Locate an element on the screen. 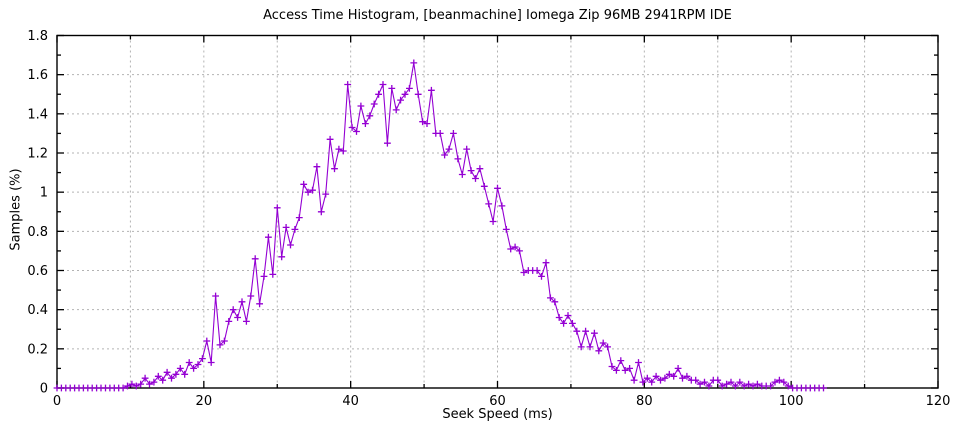 The width and height of the screenshot is (960, 432). x-tick-label: 0 is located at coordinates (57, 401).